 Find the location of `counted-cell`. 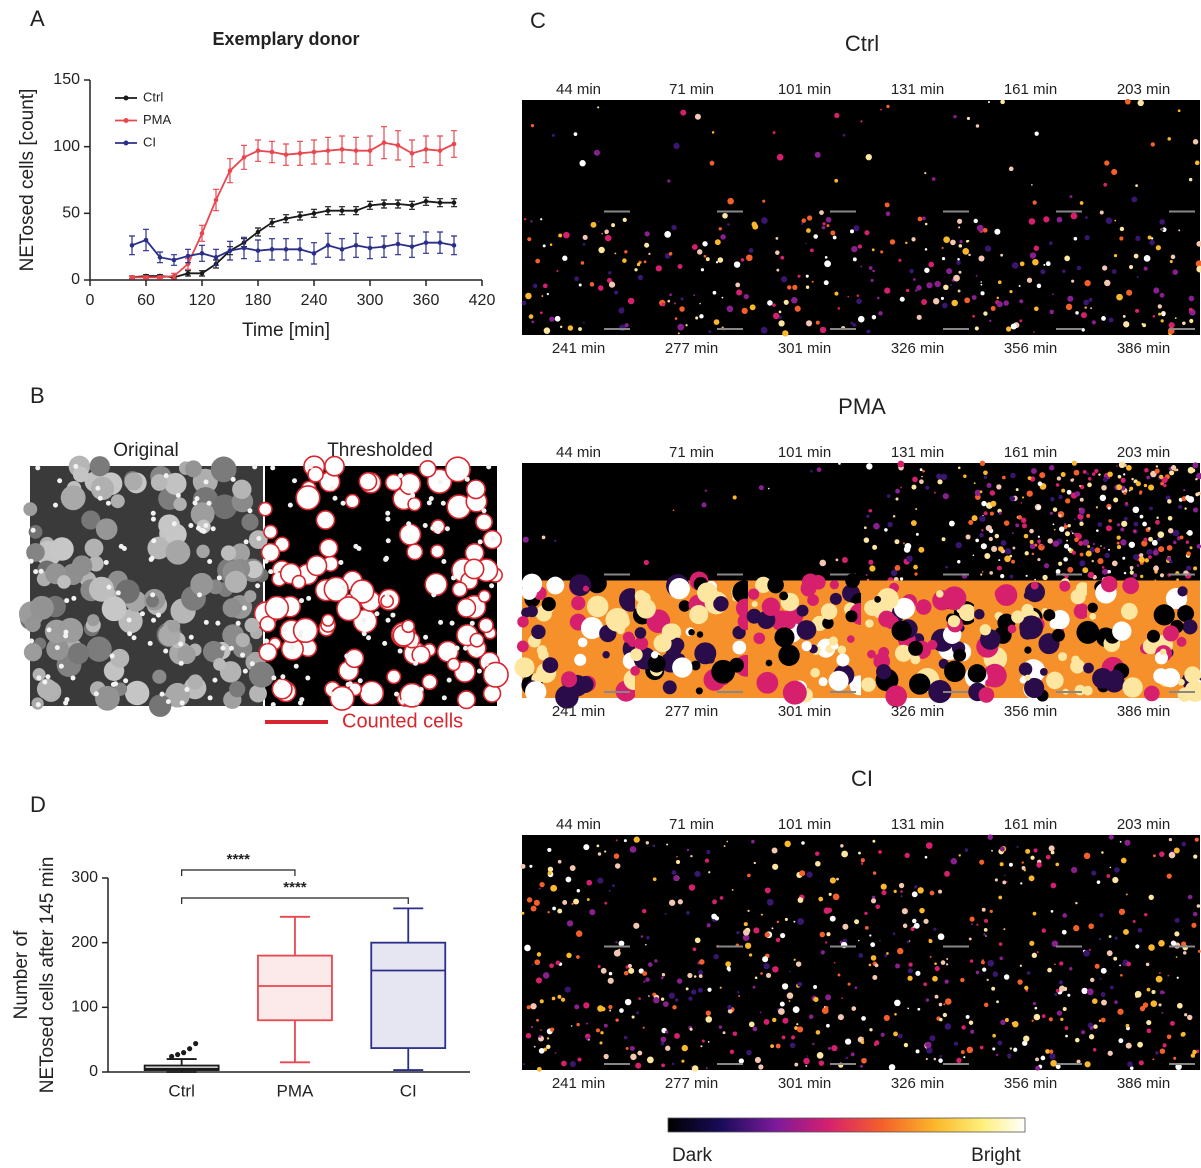

counted-cell is located at coordinates (415, 552).